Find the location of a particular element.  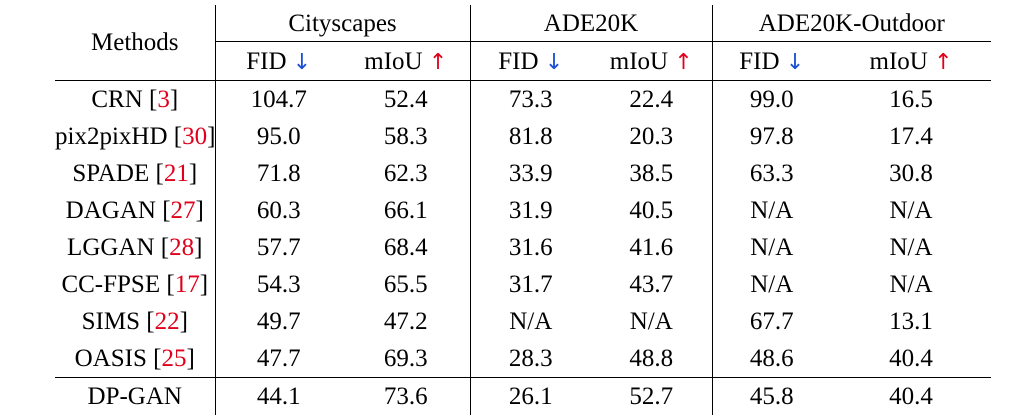

method-name: pix2pixHD is located at coordinates (111, 136).